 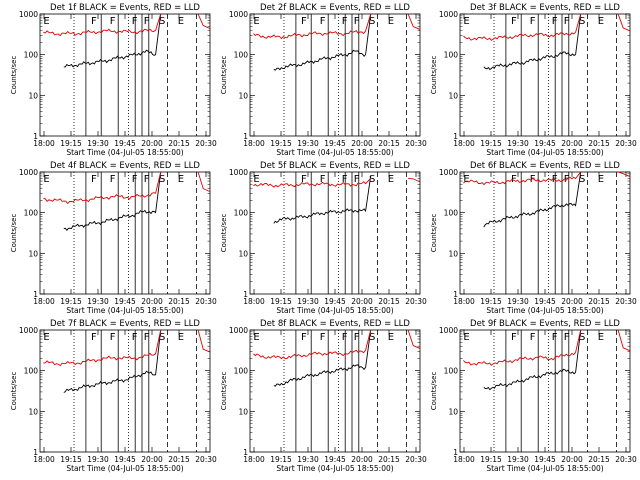 I want to click on panel-title: Det 7f BLACK = Events, RED = LLD, so click(x=125, y=324).